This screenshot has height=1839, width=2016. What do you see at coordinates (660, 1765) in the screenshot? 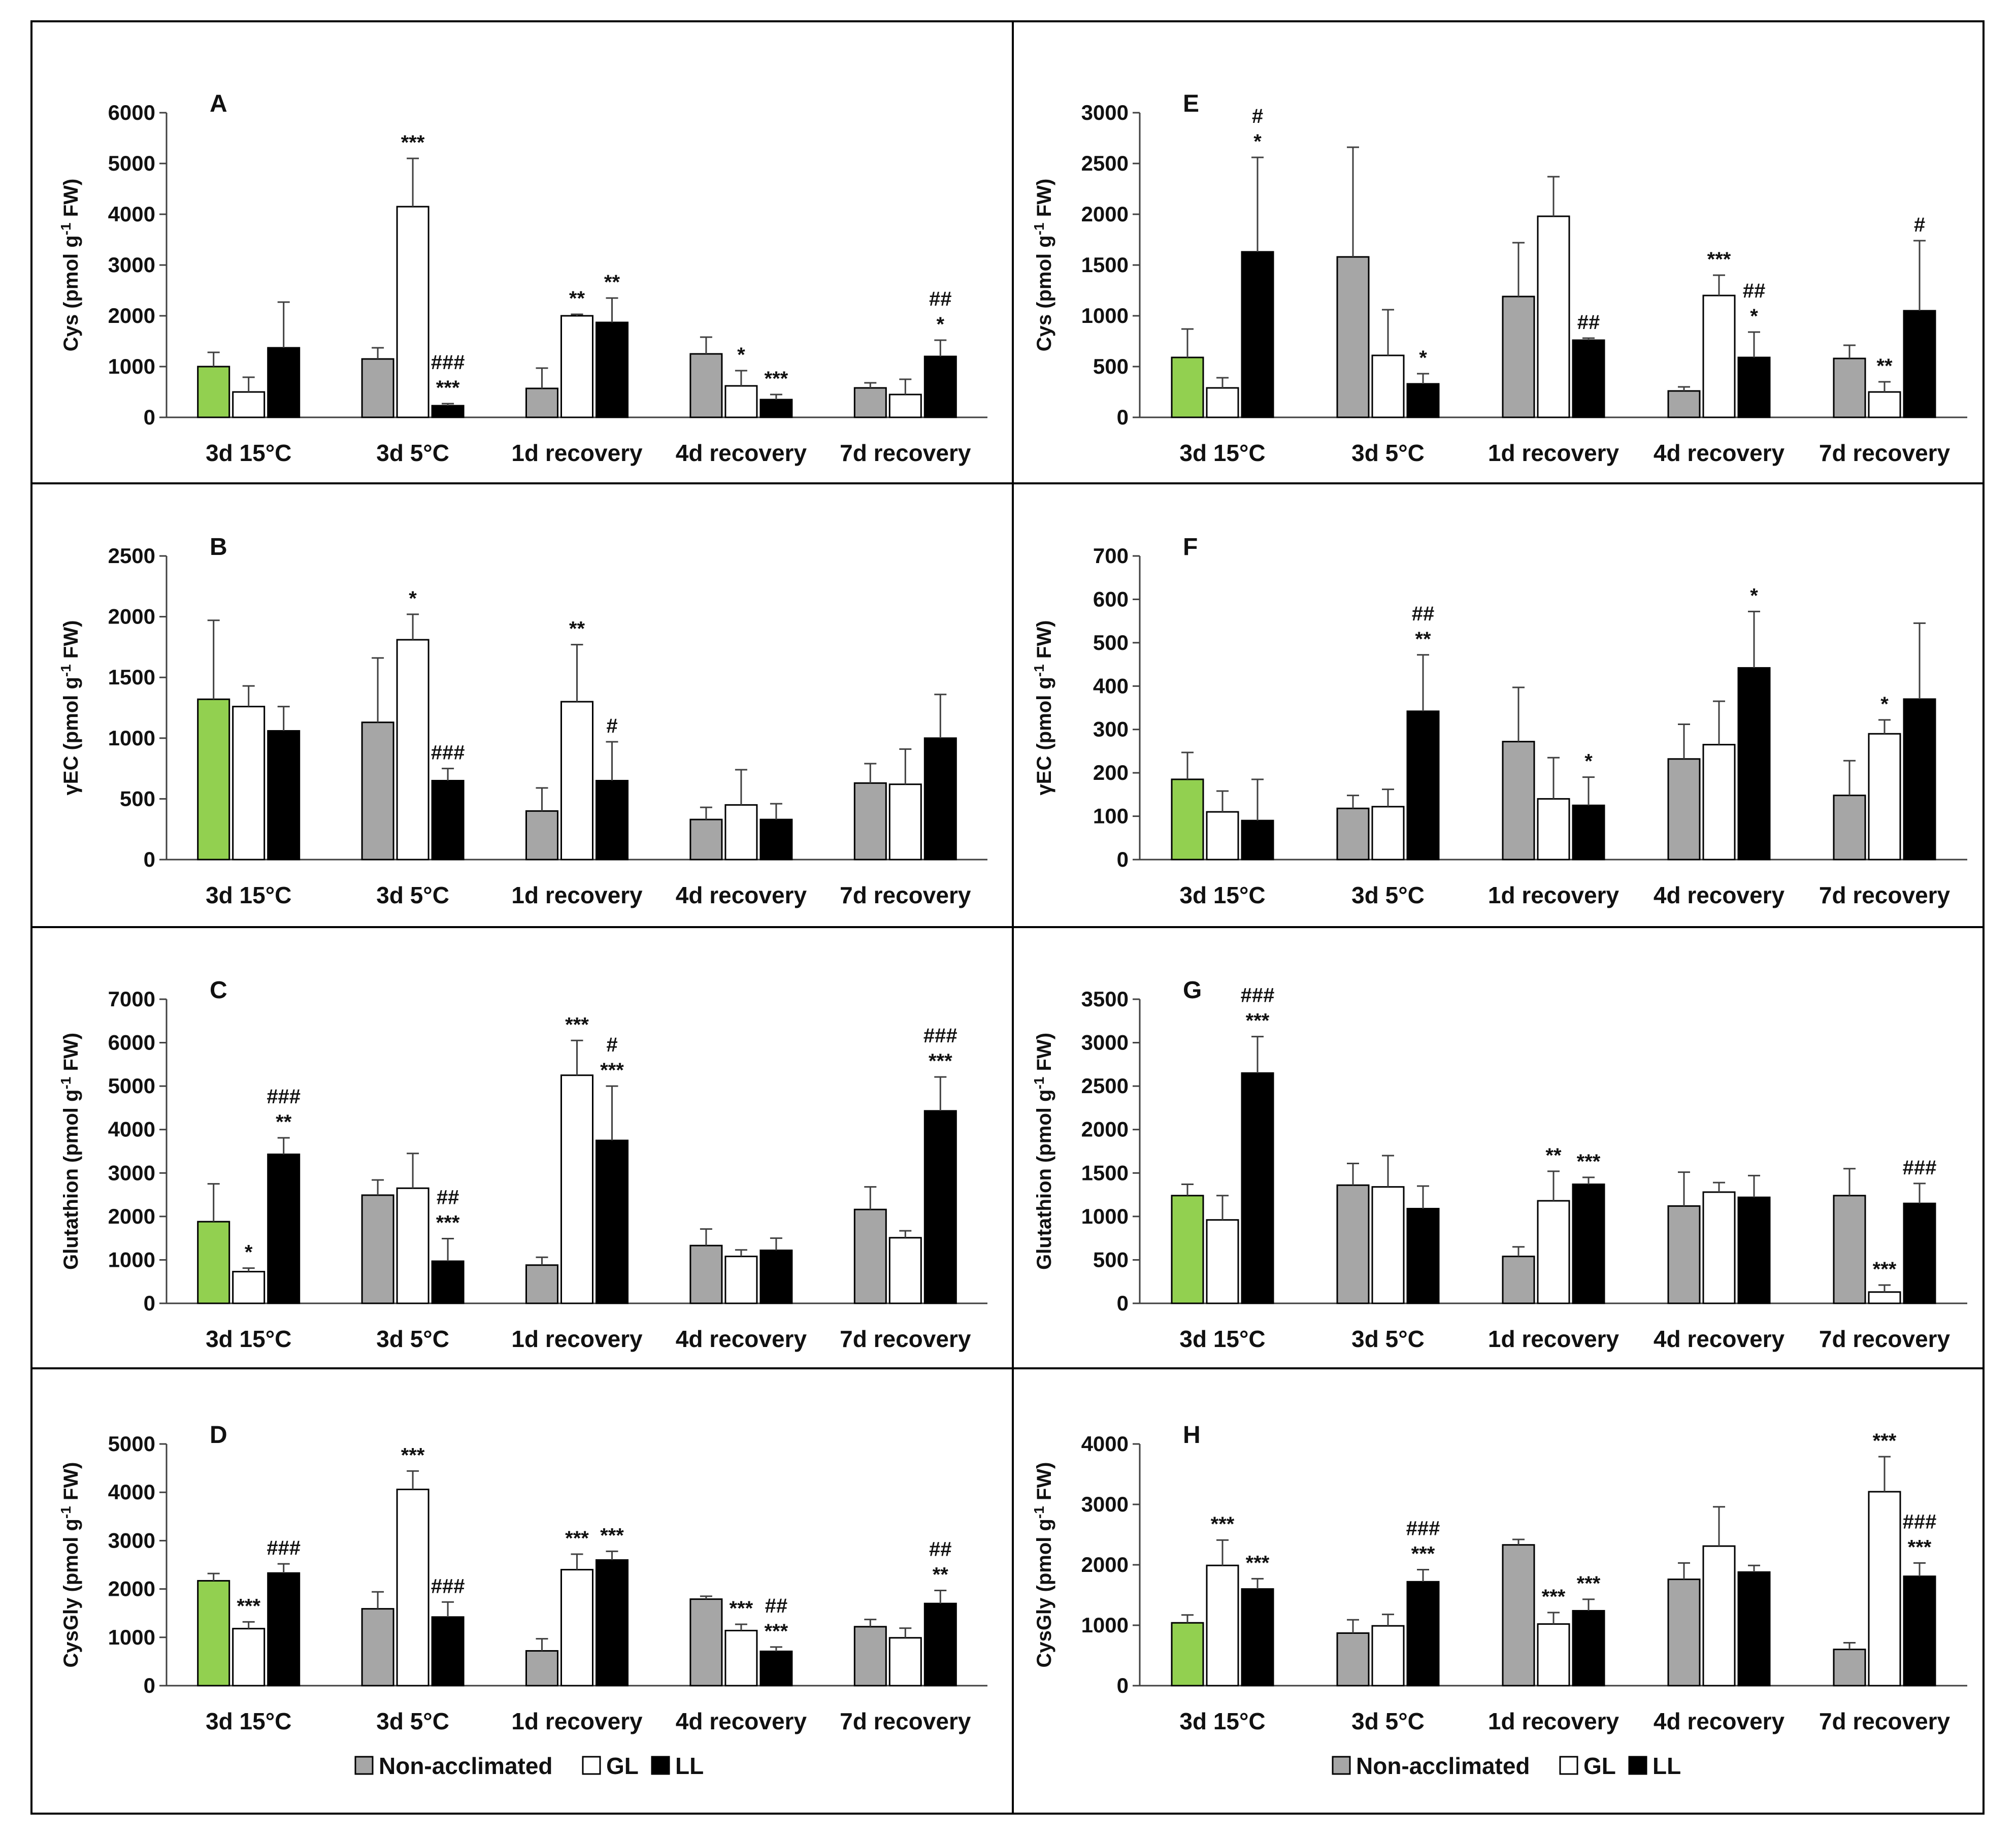
I see `legend-swatch-ll` at bounding box center [660, 1765].